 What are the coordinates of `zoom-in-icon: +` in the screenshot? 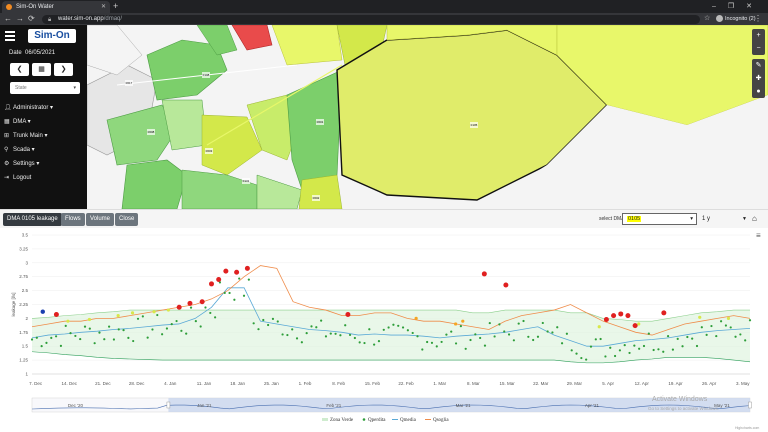 It's located at (758, 35).